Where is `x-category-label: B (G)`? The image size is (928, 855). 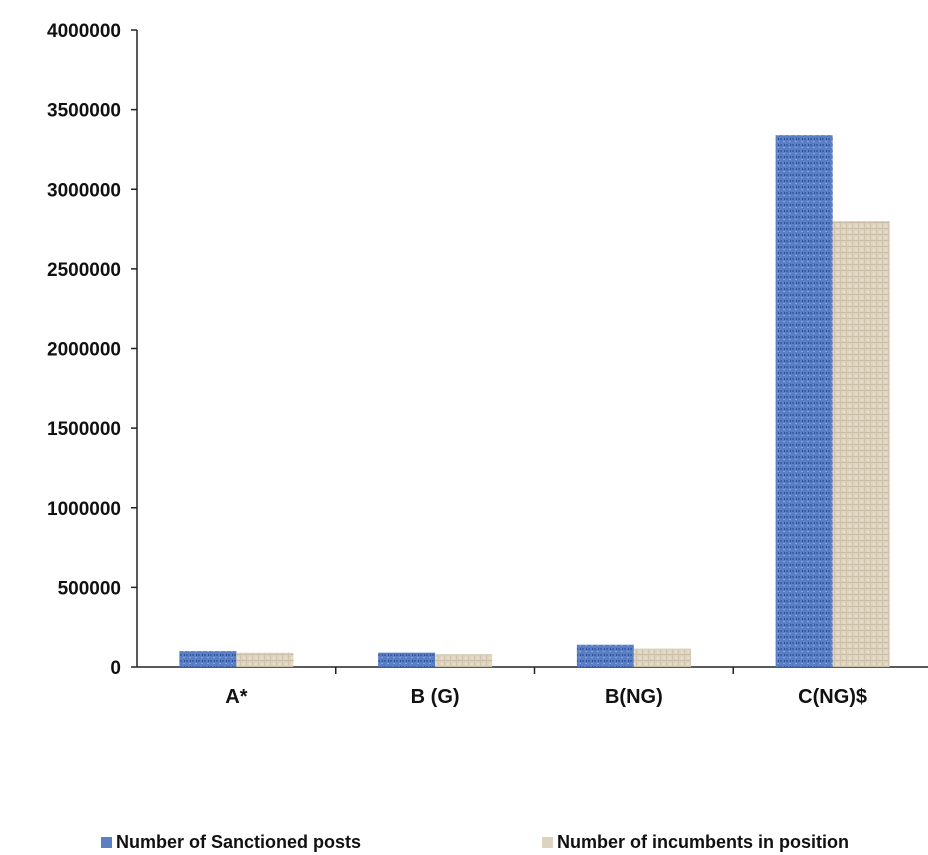
x-category-label: B (G) is located at coordinates (435, 697).